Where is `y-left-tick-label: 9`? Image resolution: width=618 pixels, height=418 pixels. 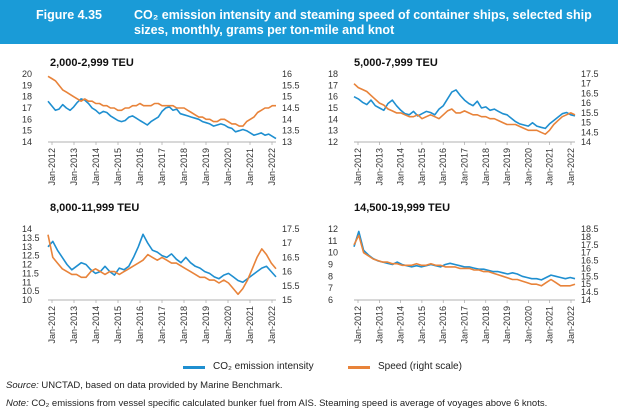
y-left-tick-label: 9 is located at coordinates (330, 265).